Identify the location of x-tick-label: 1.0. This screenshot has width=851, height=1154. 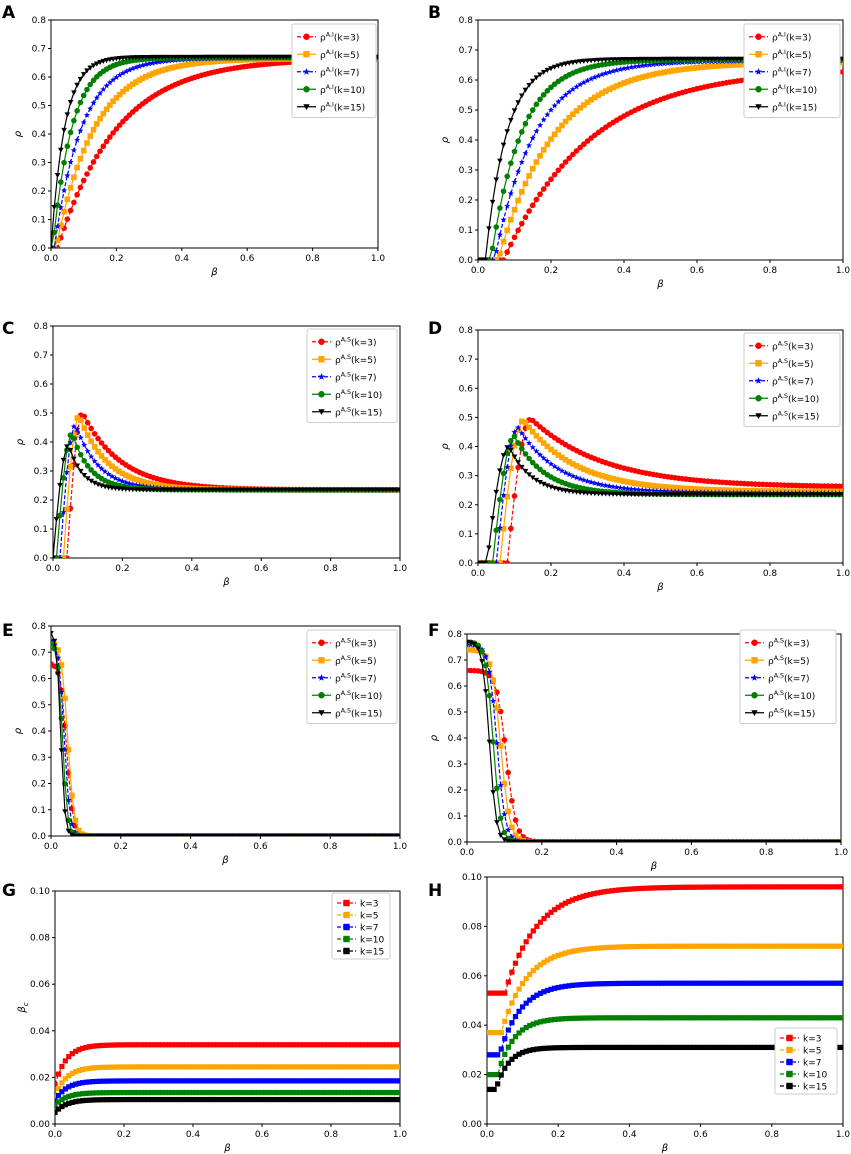
(843, 1135).